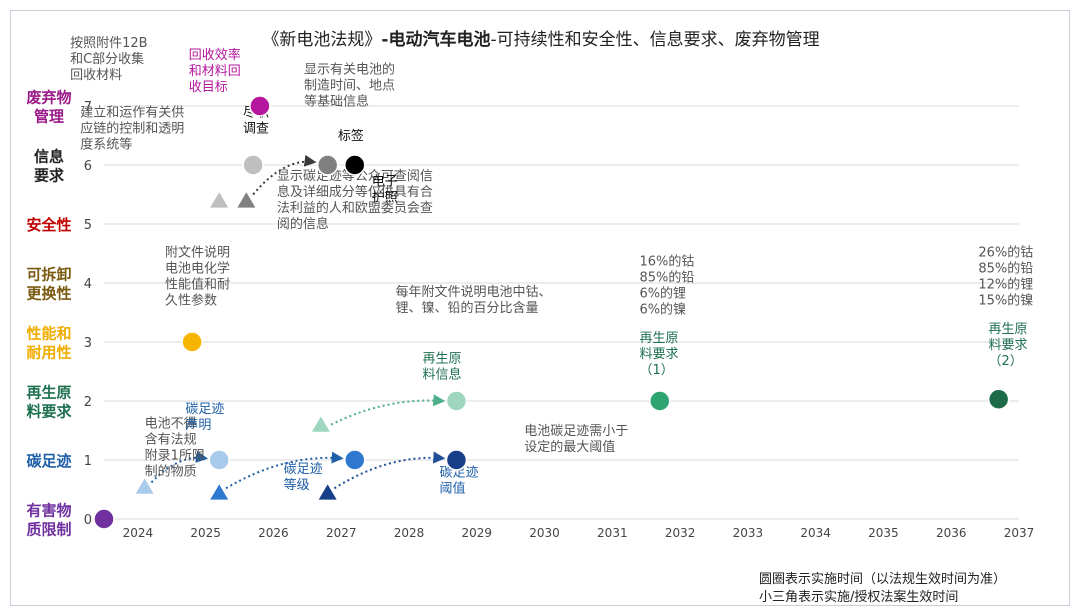  Describe the element at coordinates (327, 492) in the screenshot. I see `triangle-cf-threshold-act` at that location.